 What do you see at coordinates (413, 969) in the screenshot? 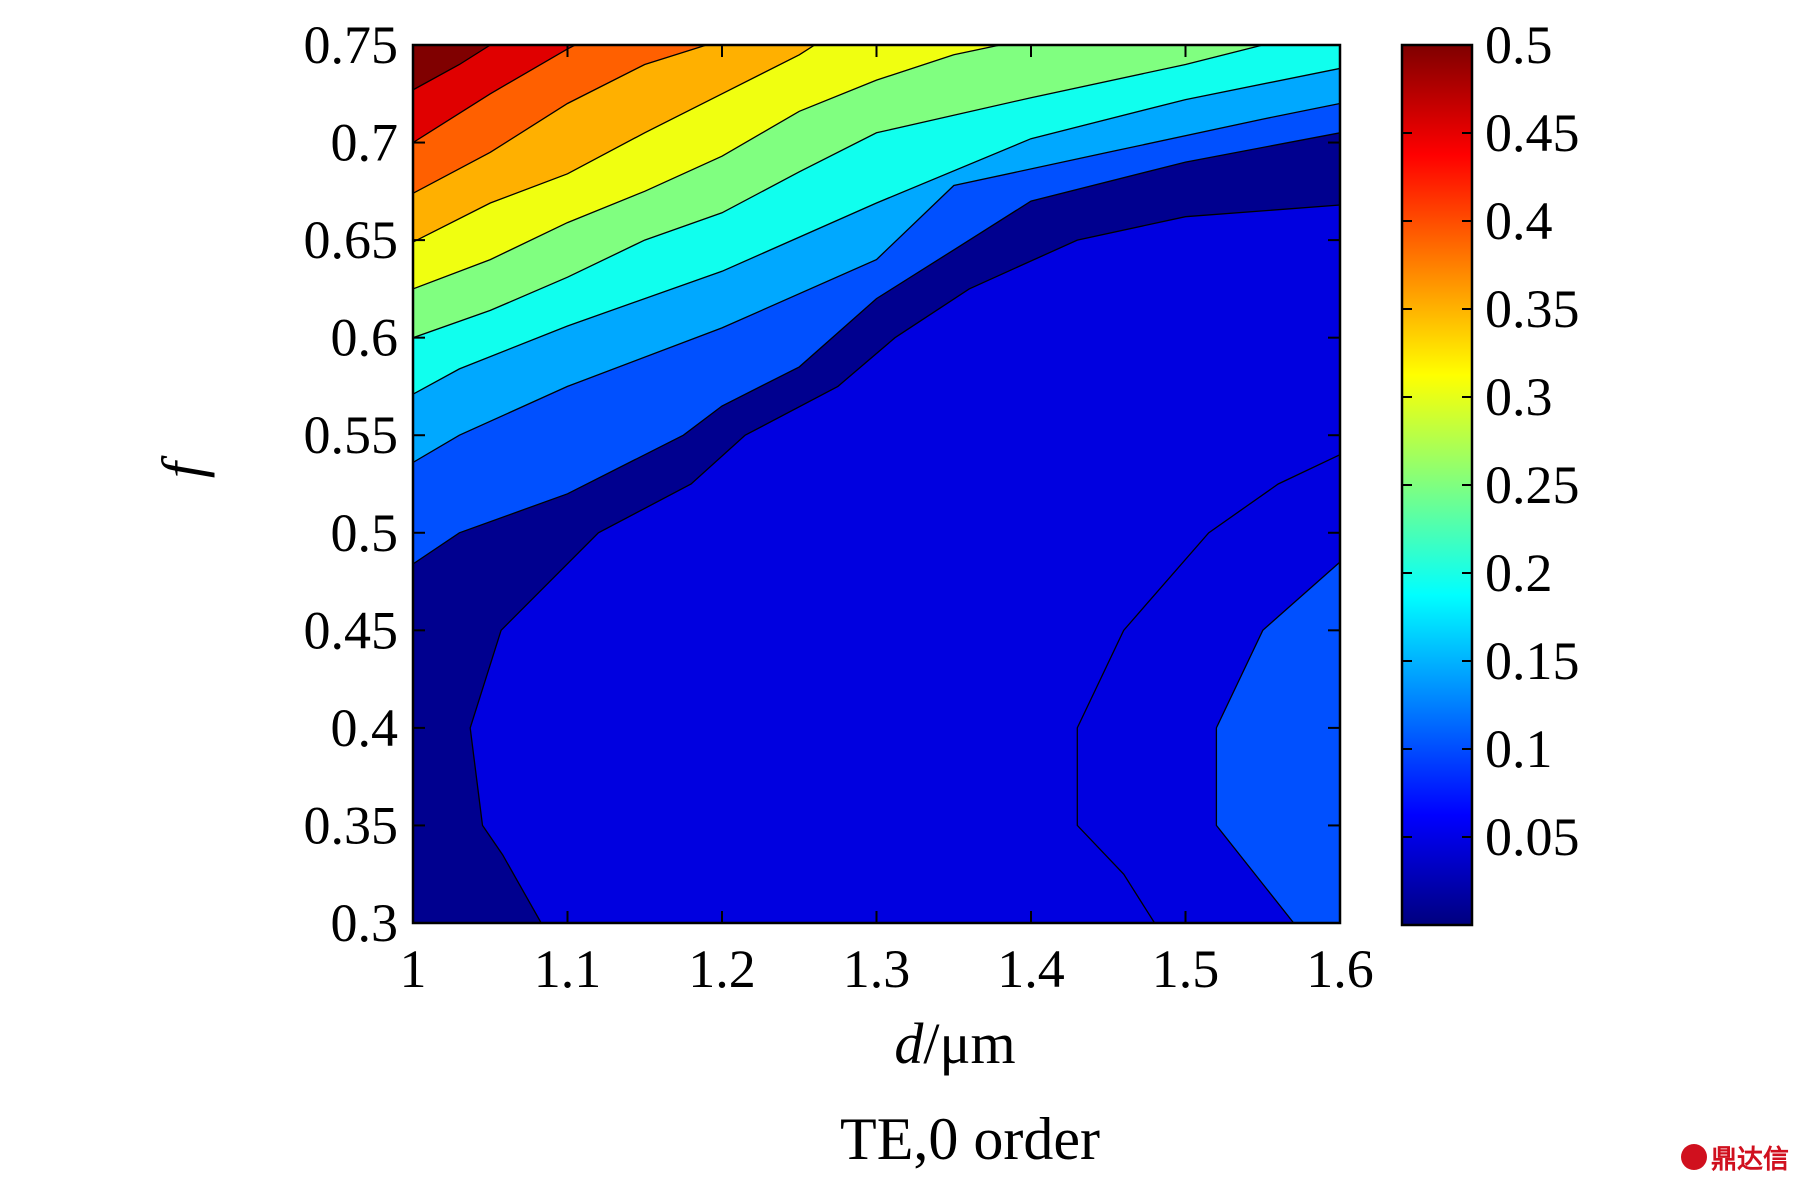
I see `x-tick-label: 1` at bounding box center [413, 969].